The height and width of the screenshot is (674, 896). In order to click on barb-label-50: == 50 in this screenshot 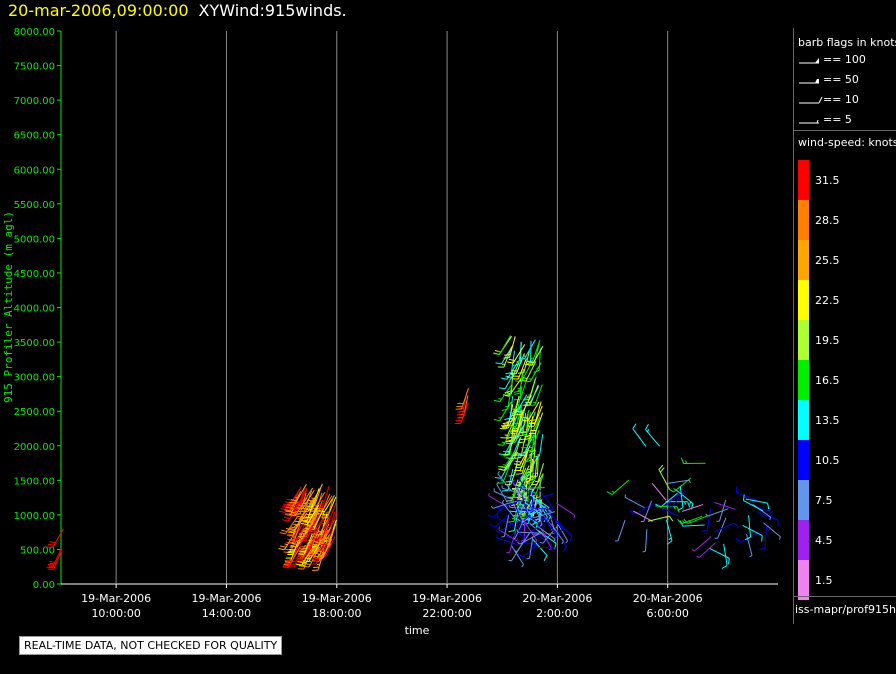, I will do `click(841, 79)`.